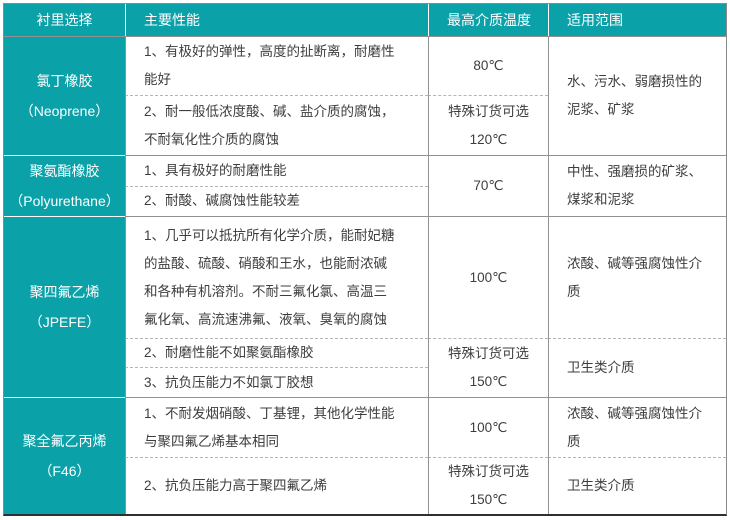 The height and width of the screenshot is (520, 730). What do you see at coordinates (488, 185) in the screenshot?
I see `temp-cell: 70℃` at bounding box center [488, 185].